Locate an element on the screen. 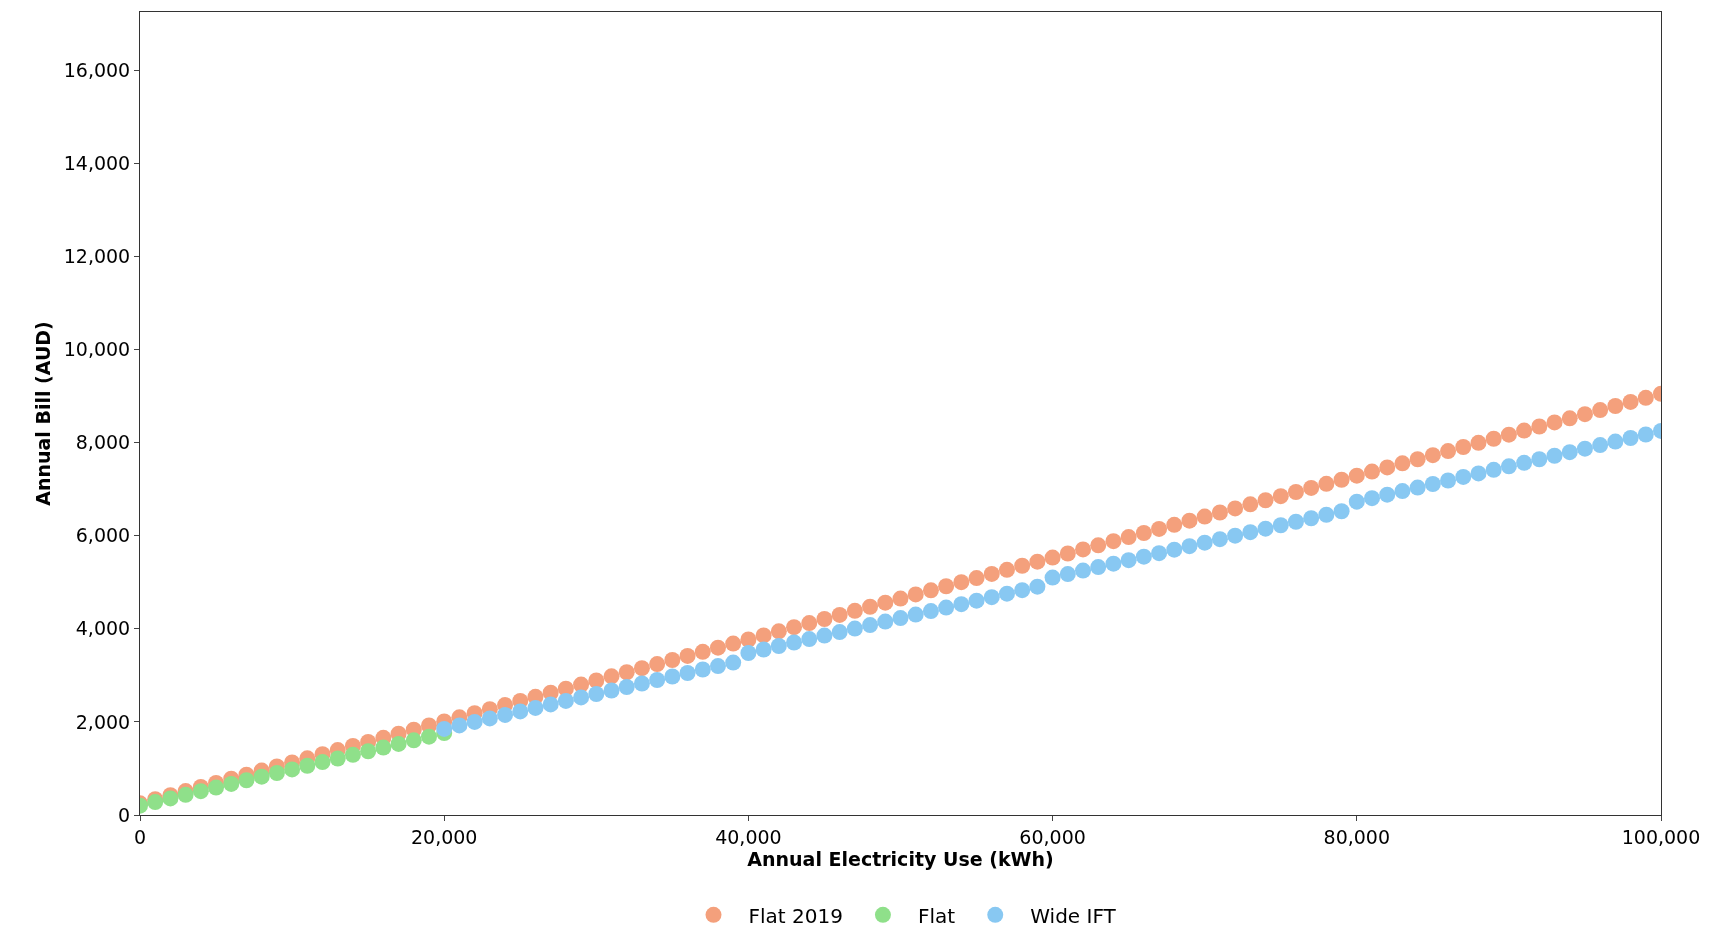 Image resolution: width=1711 pixels, height=946 pixels. y-tick-label: 6,000 is located at coordinates (103, 535).